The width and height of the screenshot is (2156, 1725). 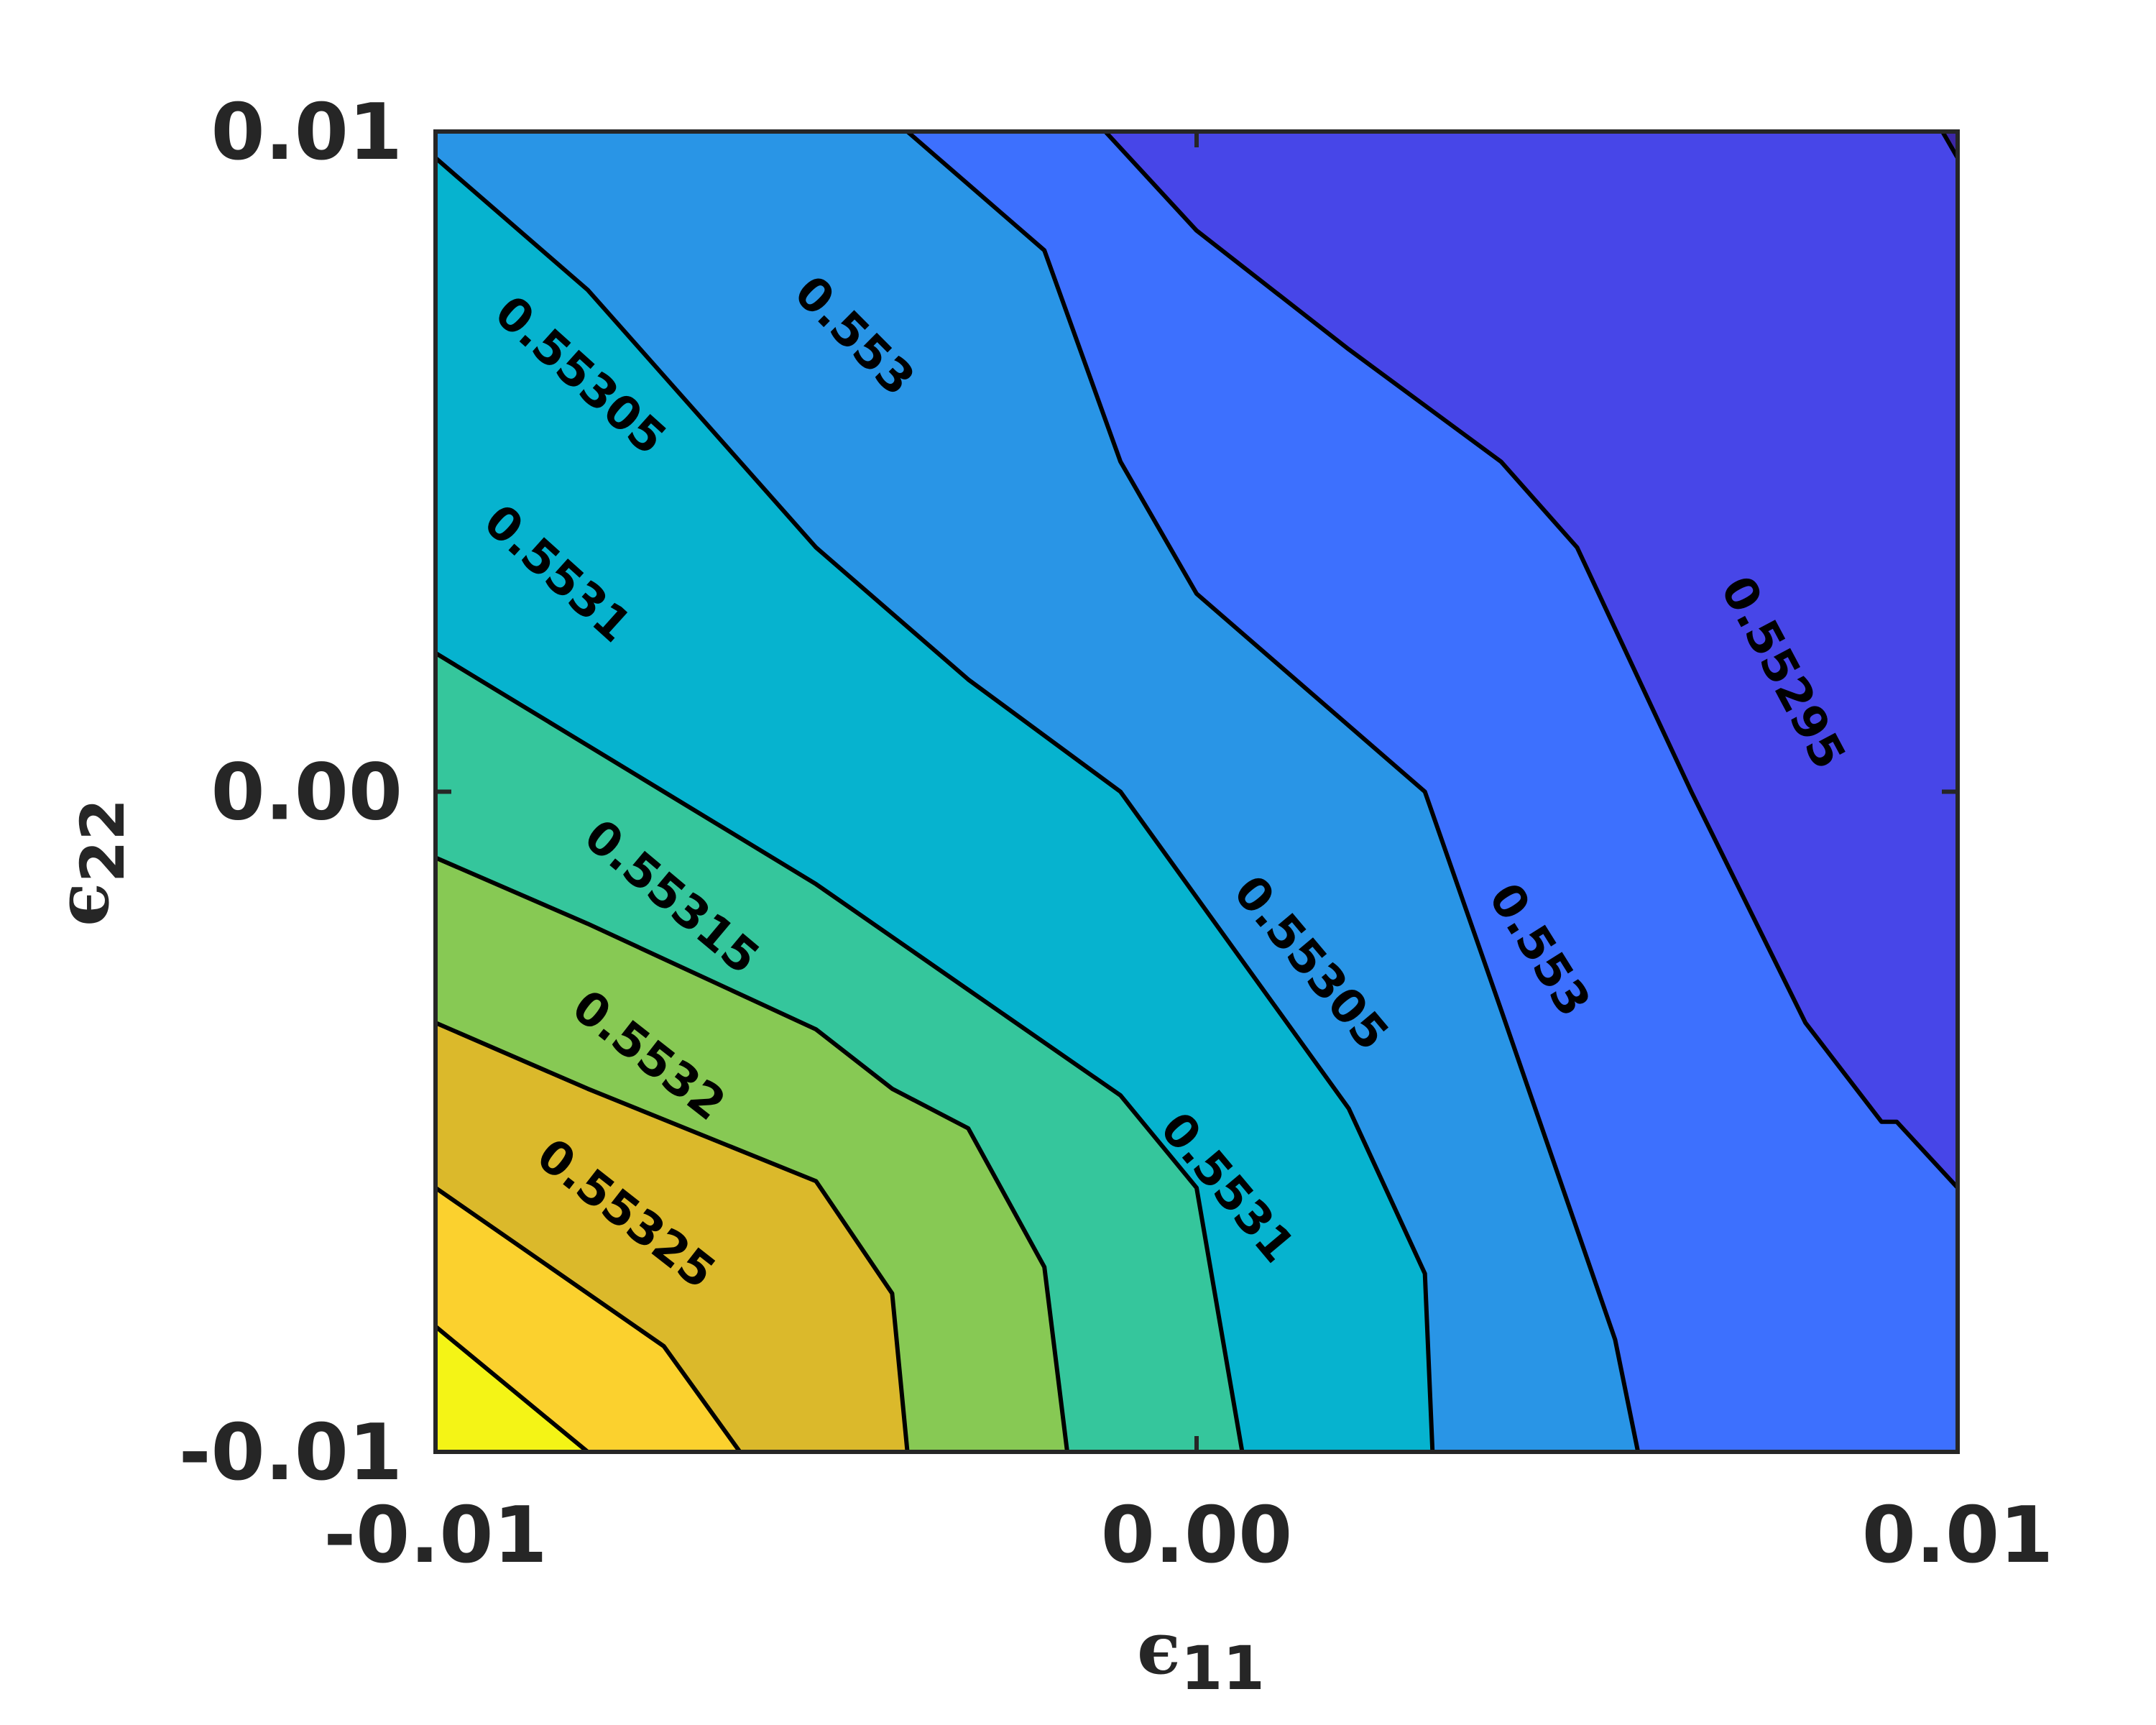 What do you see at coordinates (512, 1388) in the screenshot?
I see `contour-line-0.5533` at bounding box center [512, 1388].